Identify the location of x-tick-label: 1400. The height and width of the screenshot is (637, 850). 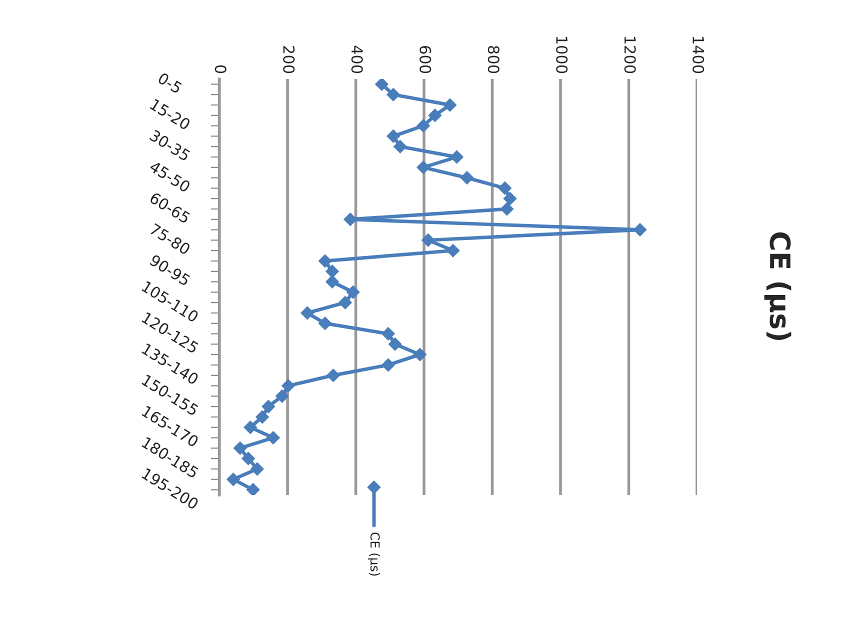
(698, 55).